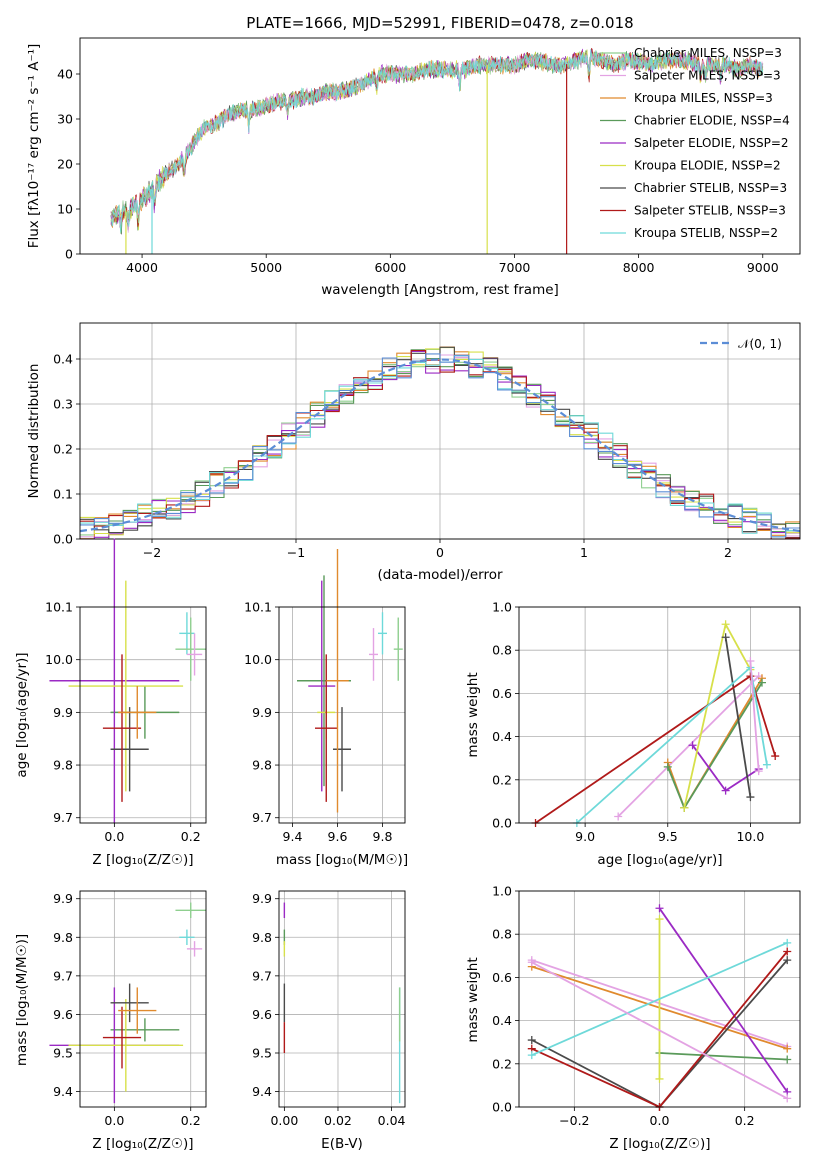  What do you see at coordinates (502, 650) in the screenshot?
I see `weight-vs-age-tick-label-y: 0.8` at bounding box center [502, 650].